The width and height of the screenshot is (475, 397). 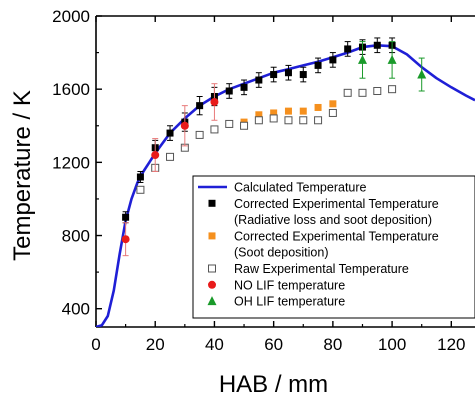 I want to click on x-tick-label: 100, so click(x=392, y=344).